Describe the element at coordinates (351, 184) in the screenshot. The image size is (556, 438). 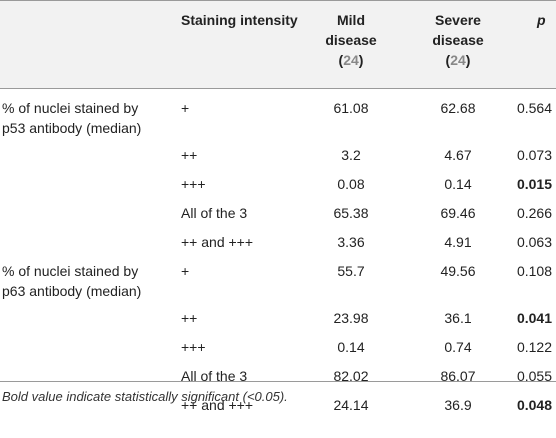
I see `cell-mild: 0.08` at that location.